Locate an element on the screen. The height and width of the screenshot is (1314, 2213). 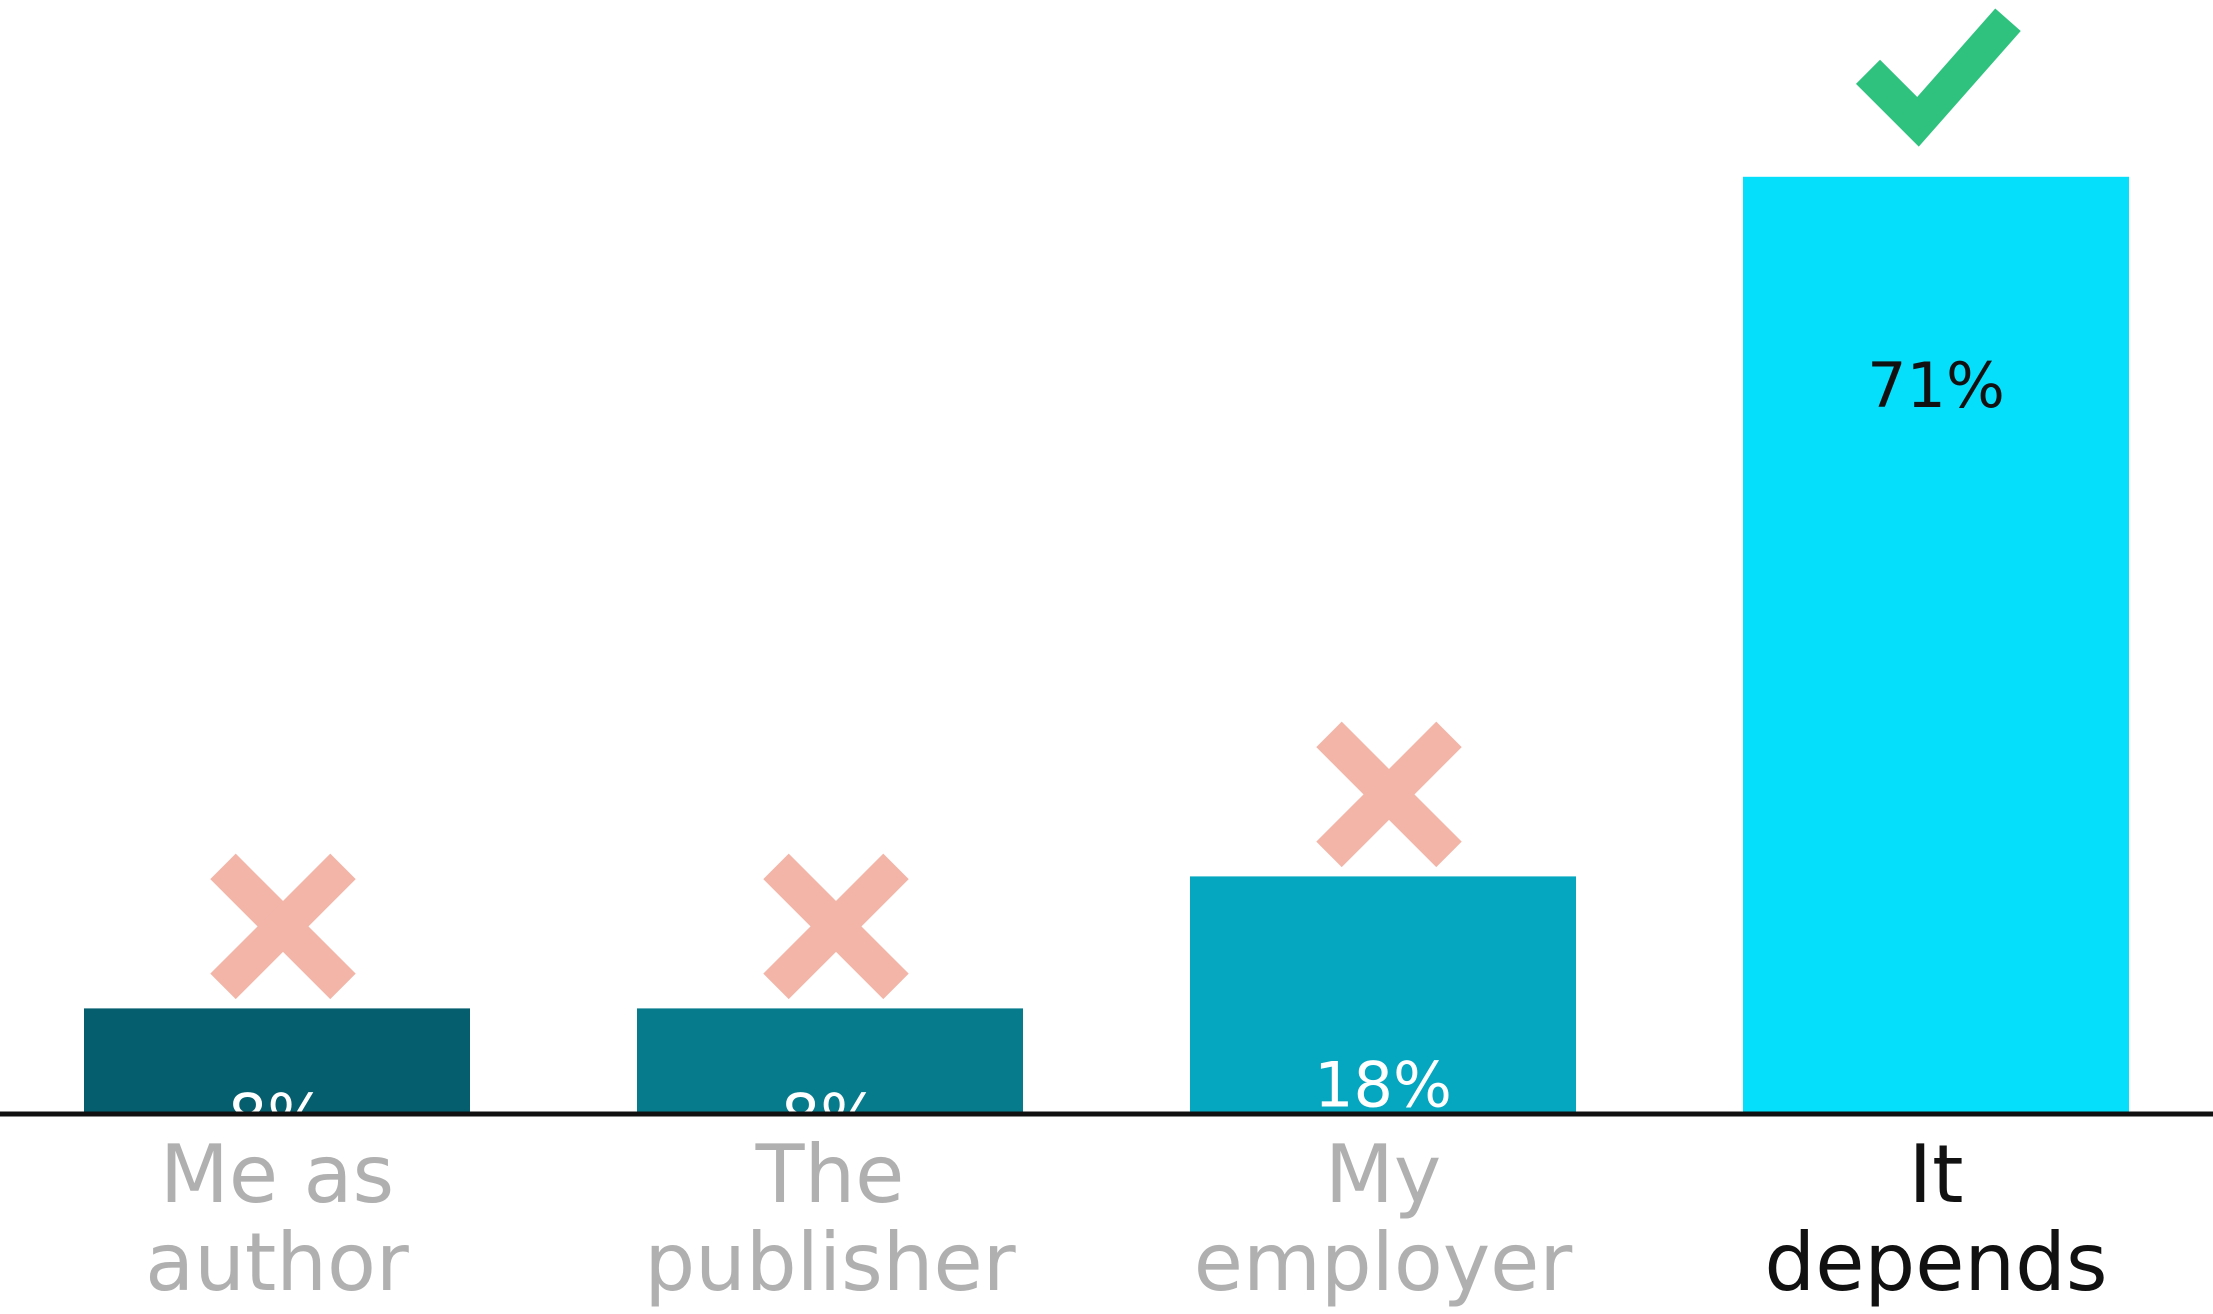
tick-label-it-depends-line-1: It is located at coordinates (1936, 1174).